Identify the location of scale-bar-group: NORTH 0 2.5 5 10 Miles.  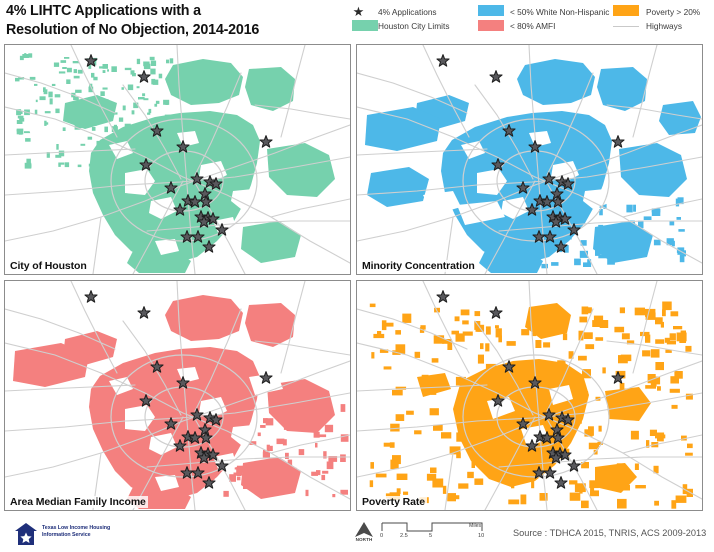
(420, 534).